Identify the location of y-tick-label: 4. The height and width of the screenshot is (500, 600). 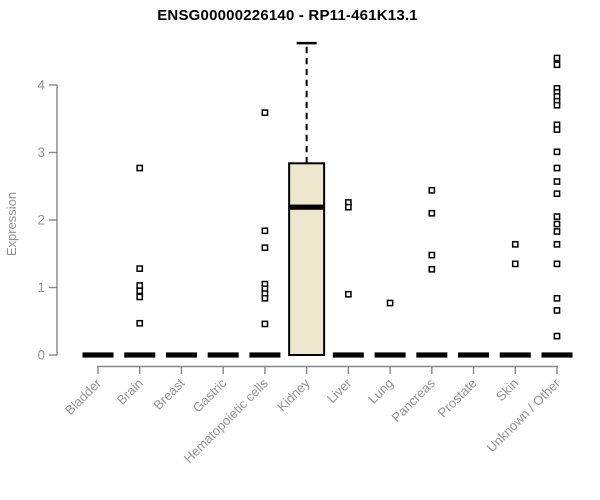
(41, 85).